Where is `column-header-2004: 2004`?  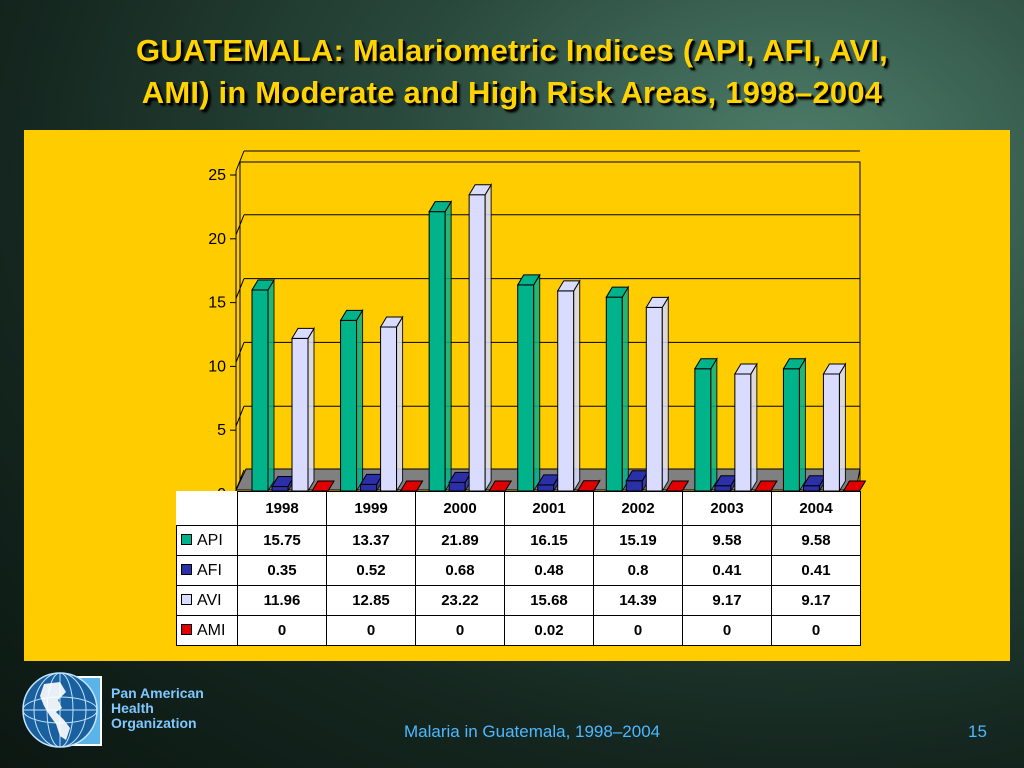
column-header-2004: 2004 is located at coordinates (816, 508).